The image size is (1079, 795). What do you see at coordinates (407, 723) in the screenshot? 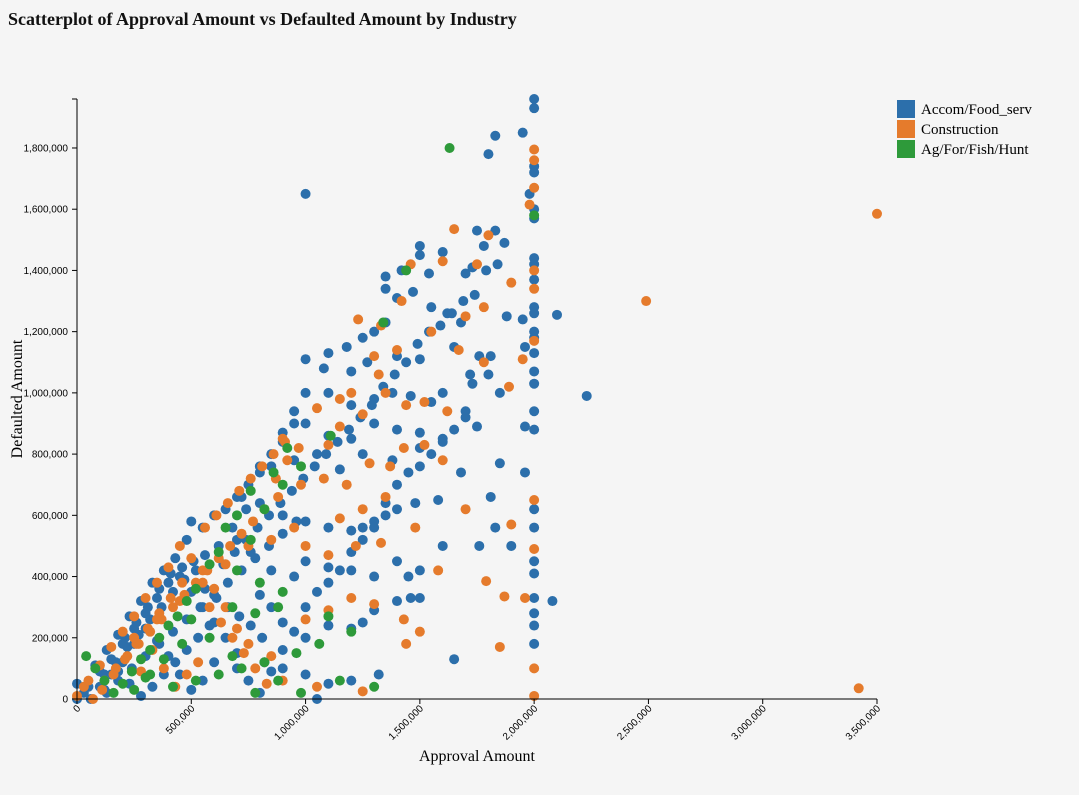
I see `x-tick-label: 1,500,000` at bounding box center [407, 723].